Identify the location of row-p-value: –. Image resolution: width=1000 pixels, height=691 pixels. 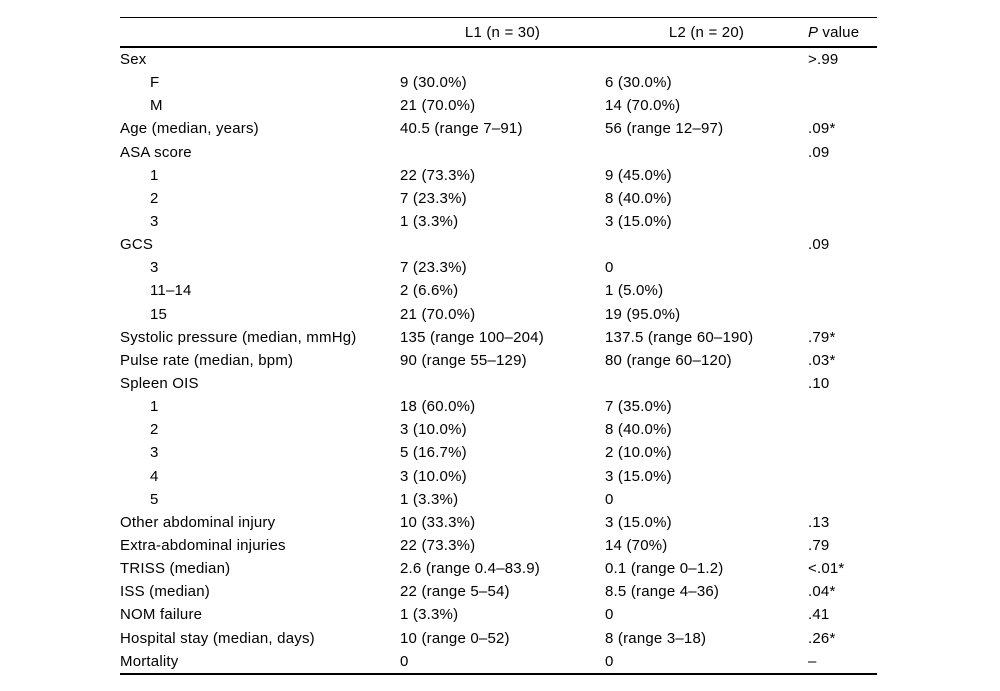
(812, 661).